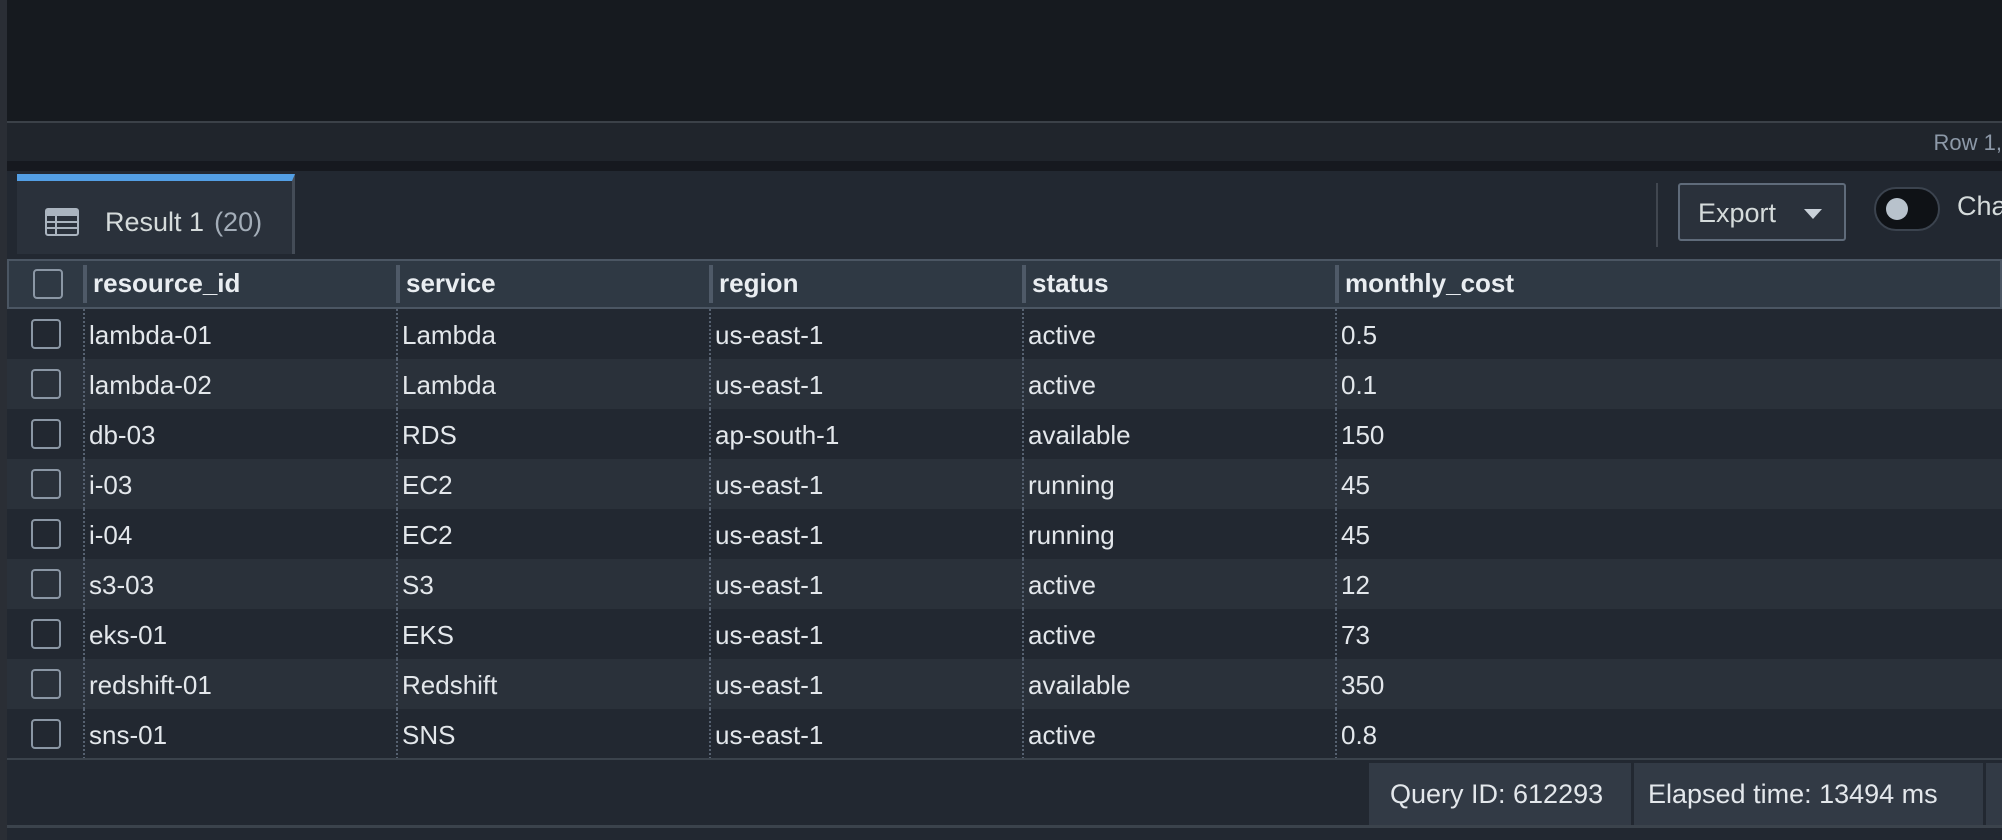  I want to click on table-row: db-03 RDS ap-south-1 available 150, so click(1004, 434).